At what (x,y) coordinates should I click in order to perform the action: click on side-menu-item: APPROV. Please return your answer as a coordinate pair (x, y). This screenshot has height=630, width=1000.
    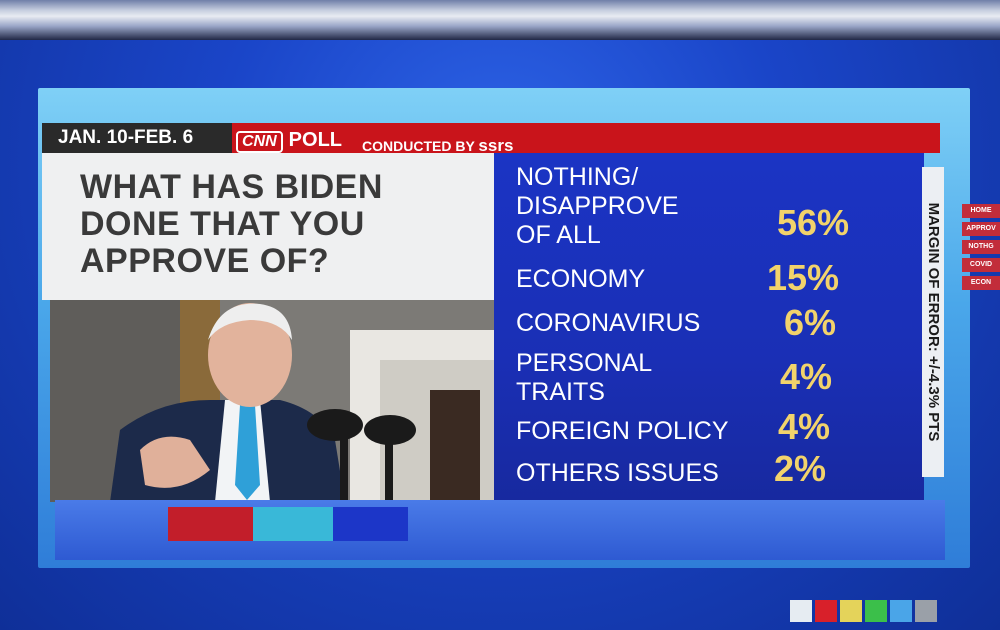
    Looking at the image, I should click on (981, 229).